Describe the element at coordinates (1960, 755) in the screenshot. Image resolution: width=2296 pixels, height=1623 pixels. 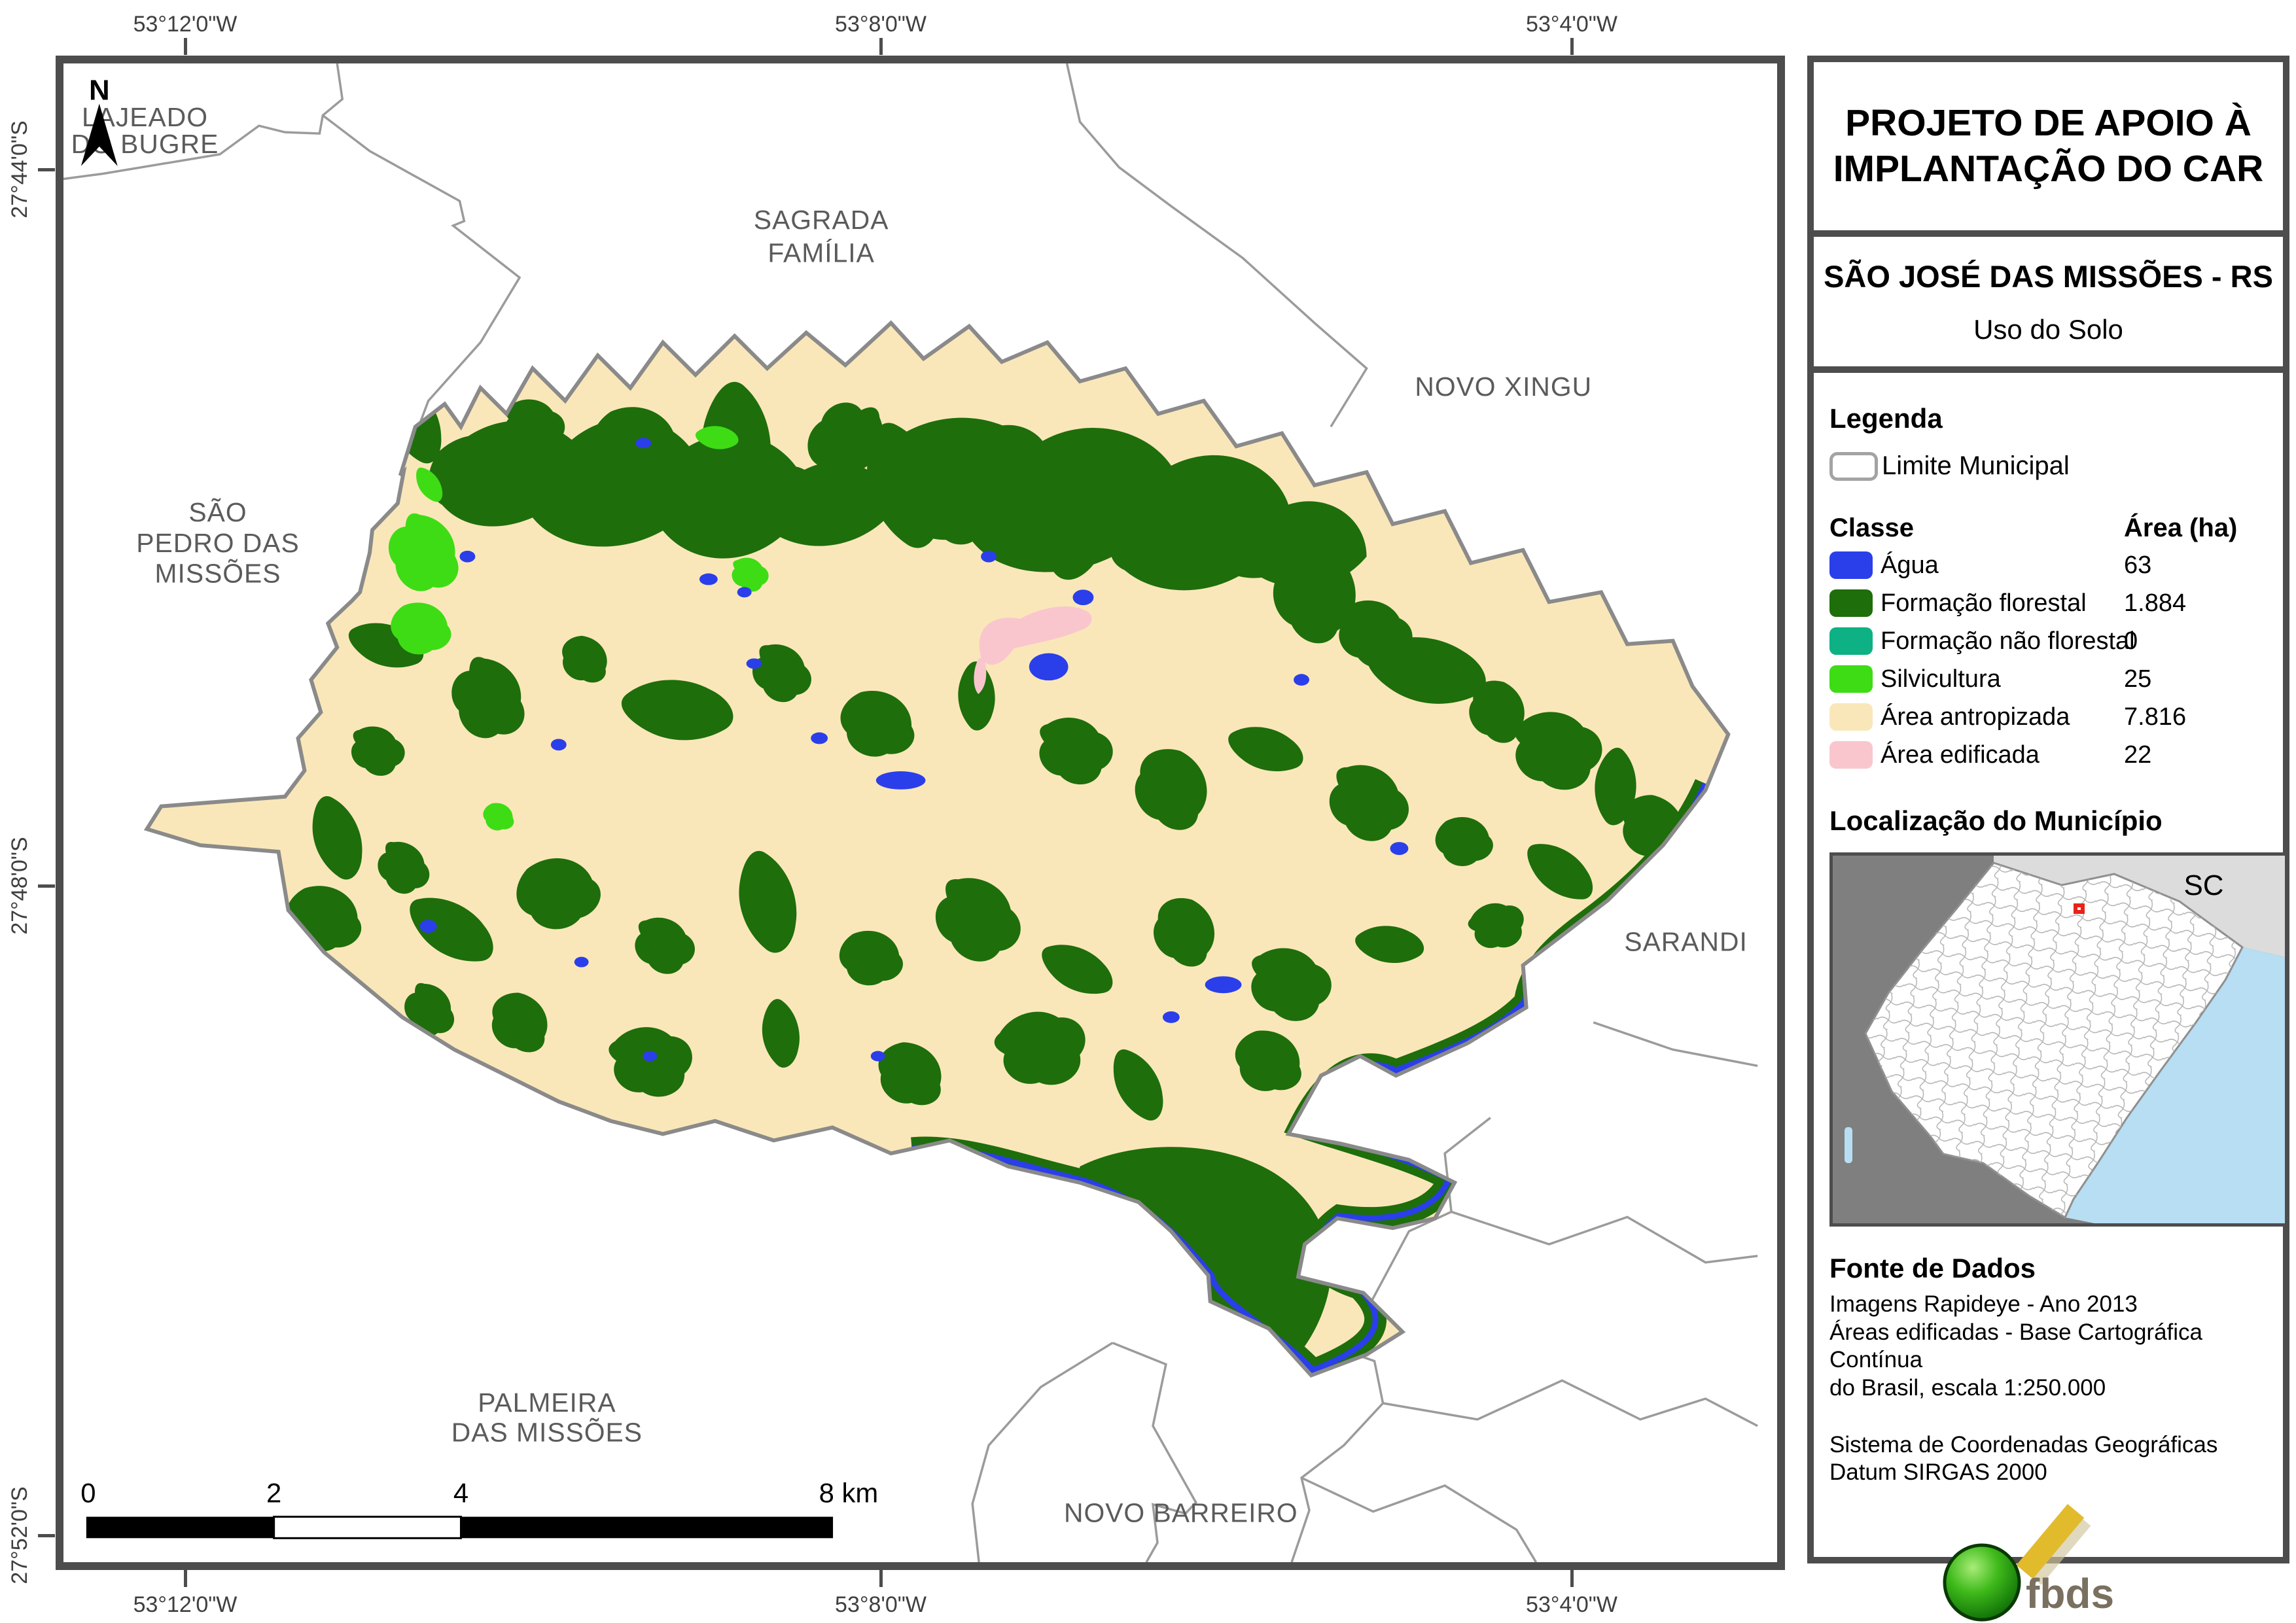
I see `class-label: Área edificada` at that location.